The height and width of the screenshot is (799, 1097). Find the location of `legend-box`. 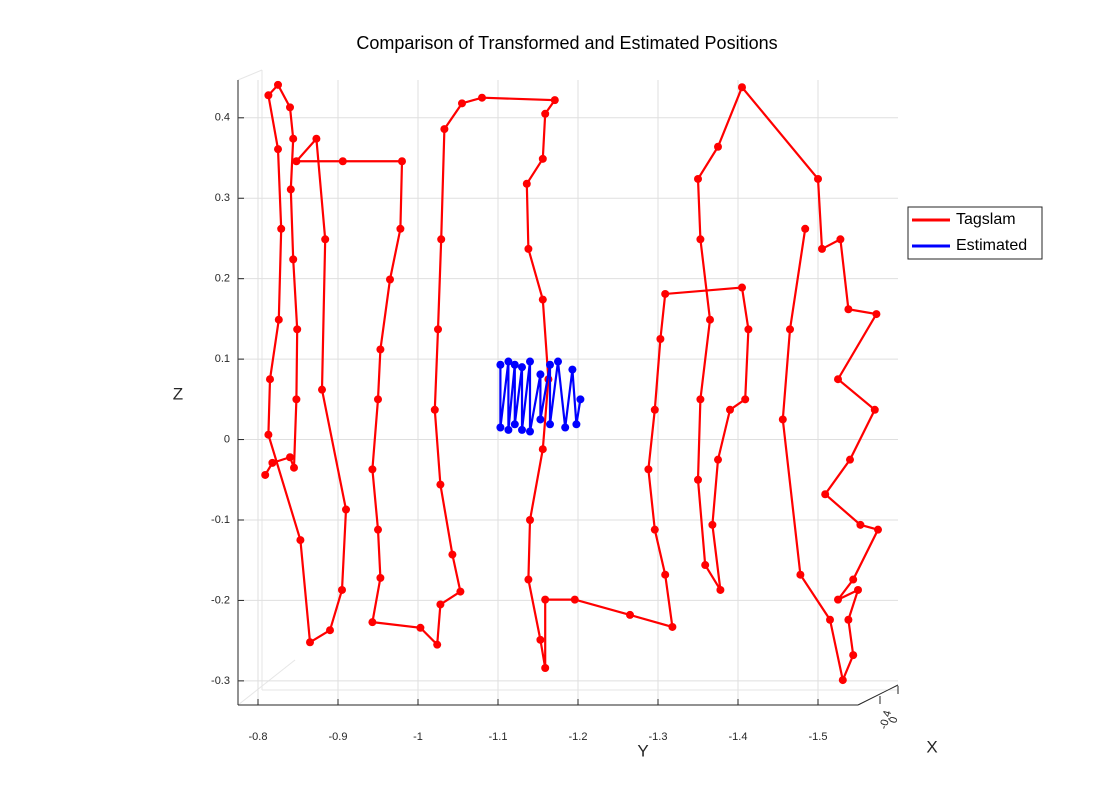

legend-box is located at coordinates (975, 233).